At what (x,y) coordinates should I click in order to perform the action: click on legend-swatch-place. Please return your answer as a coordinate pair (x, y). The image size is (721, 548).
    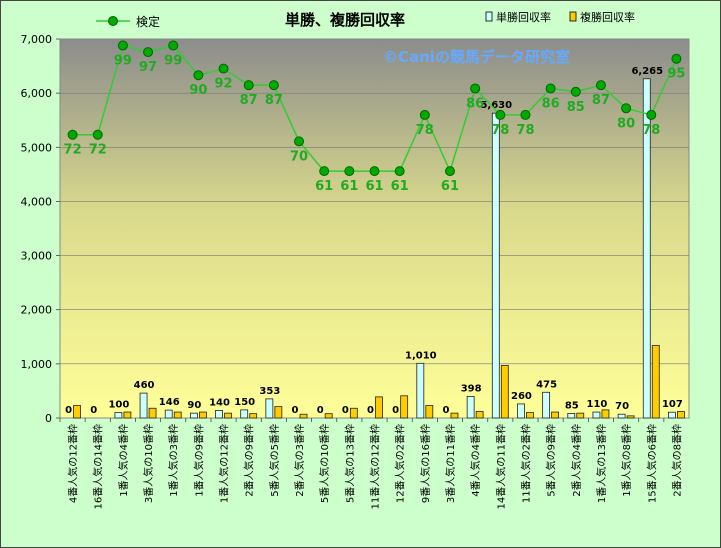
    Looking at the image, I should click on (573, 16).